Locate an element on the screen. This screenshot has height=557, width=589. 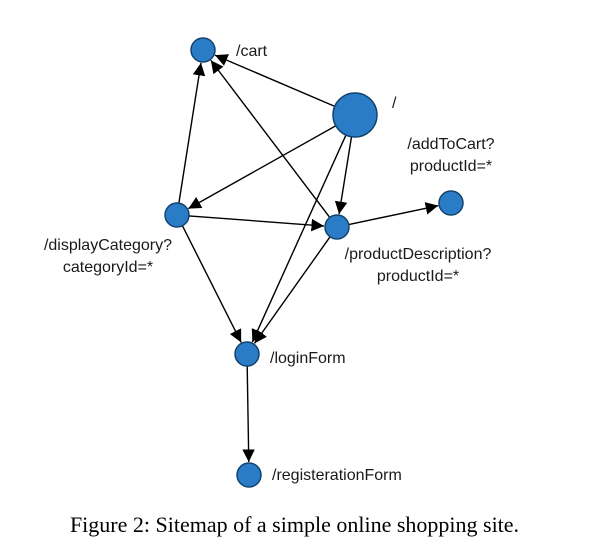
edge-productDescription-to-loginForm is located at coordinates (292, 290).